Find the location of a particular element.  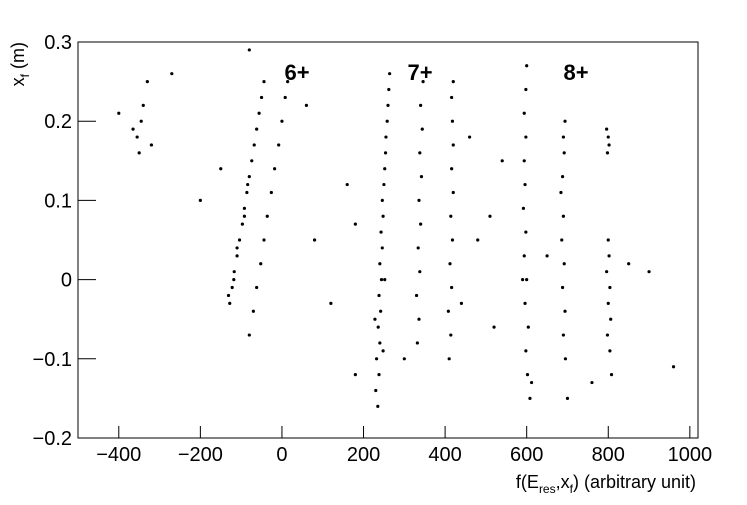

x-tick-label: 400 is located at coordinates (444, 455).